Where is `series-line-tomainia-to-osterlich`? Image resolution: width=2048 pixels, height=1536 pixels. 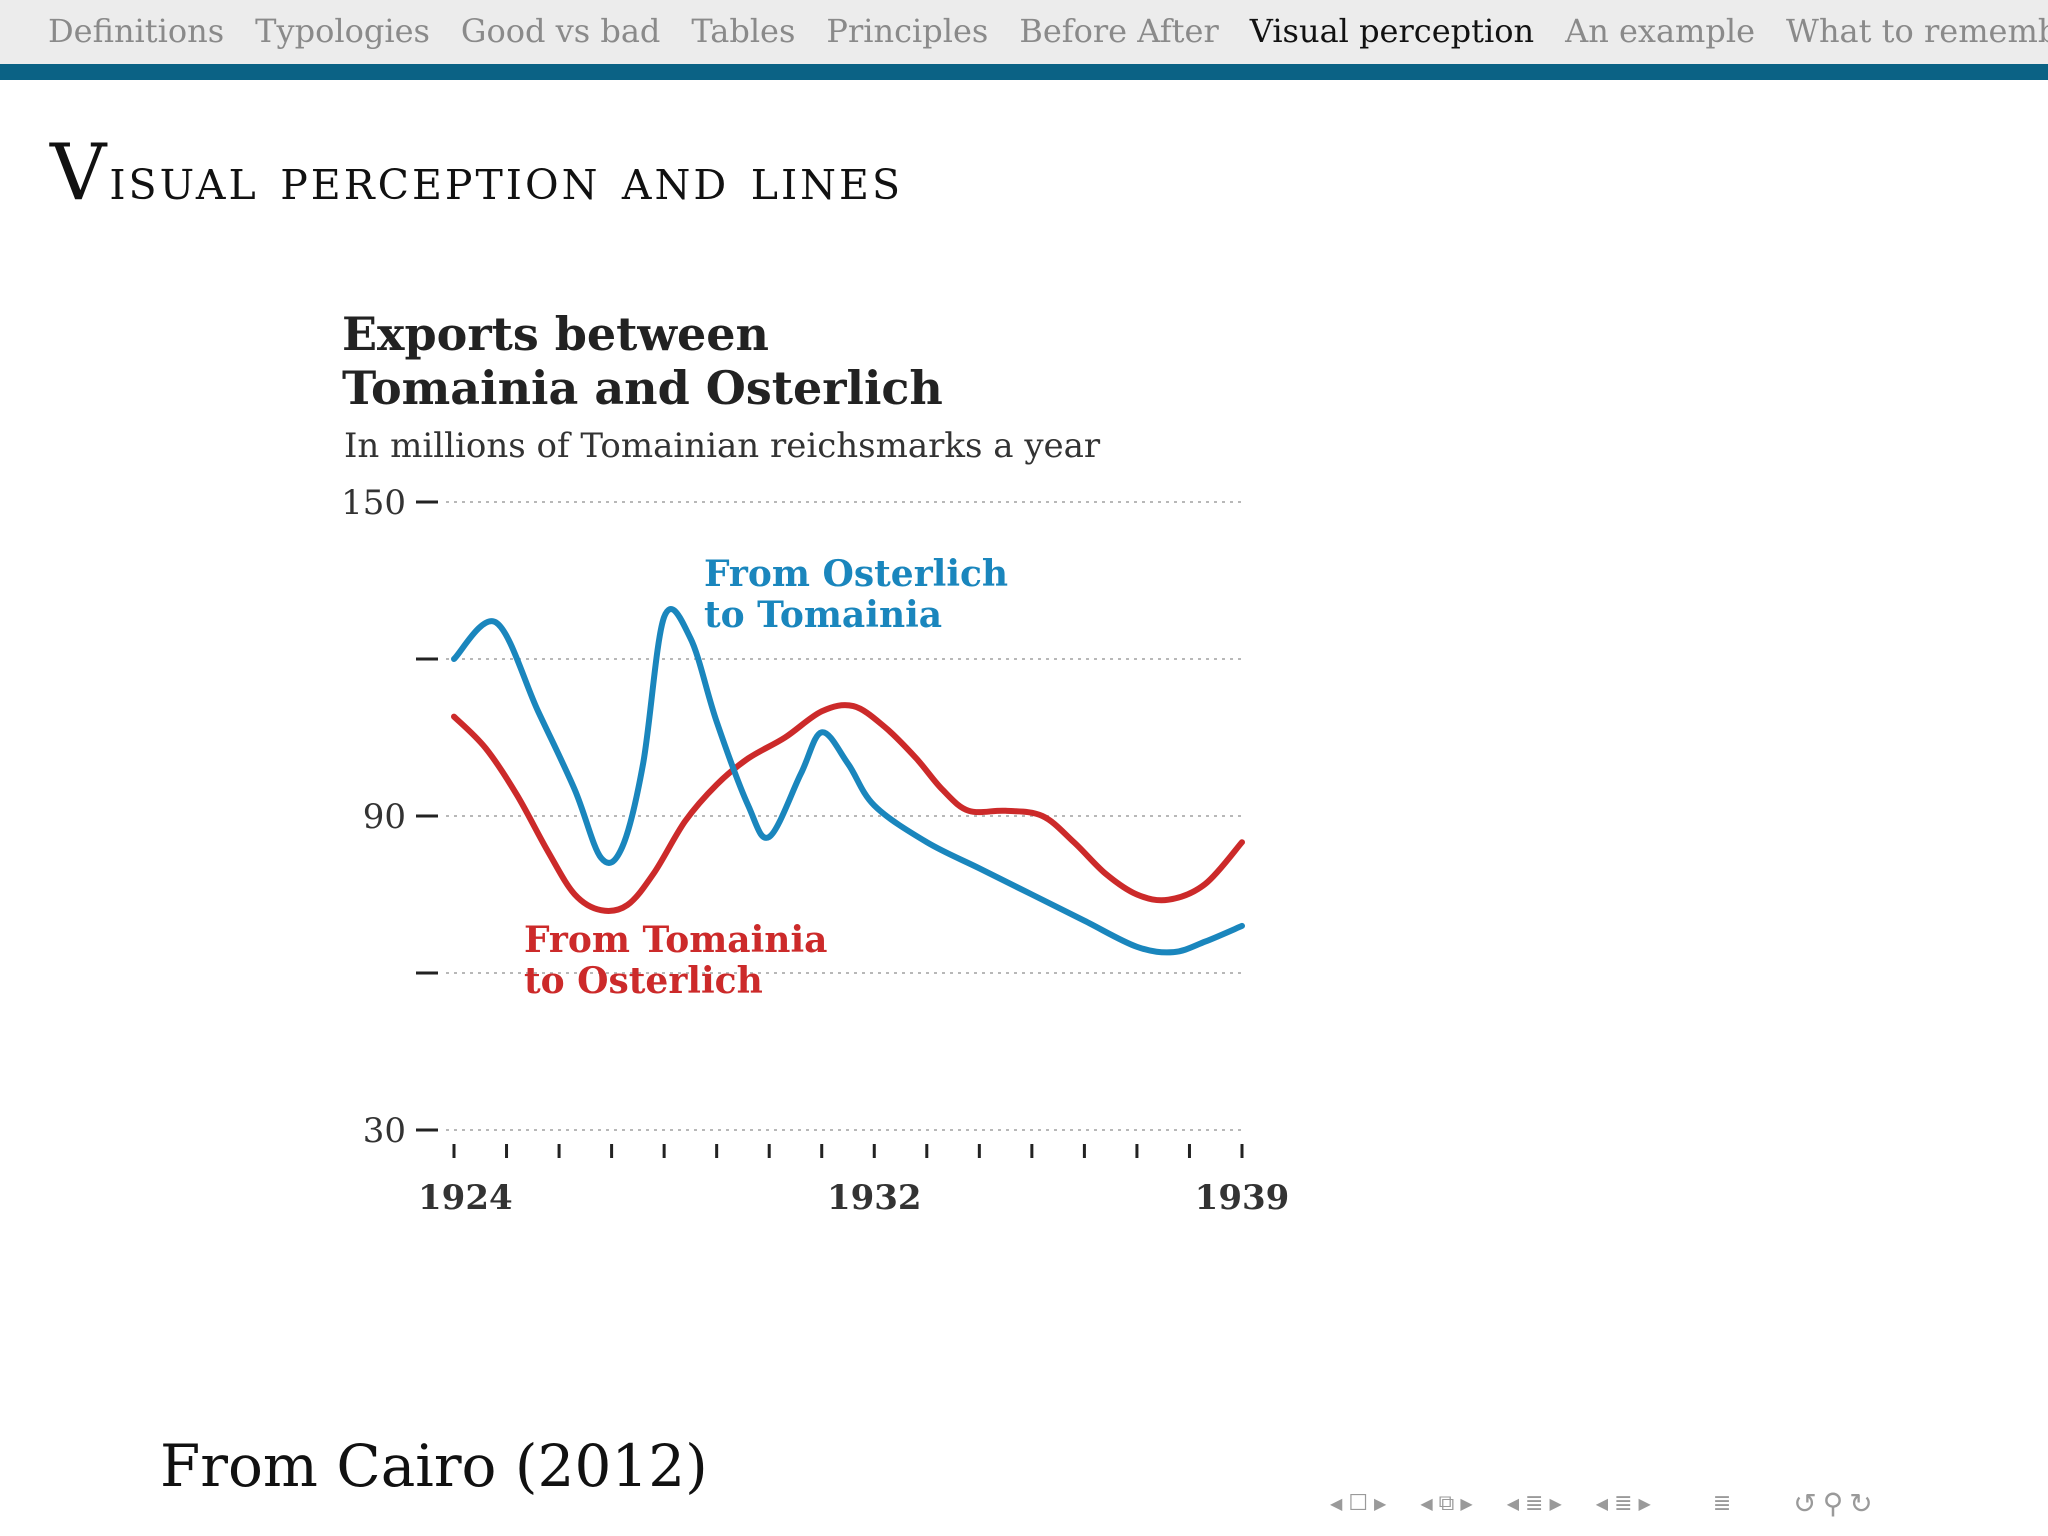 series-line-tomainia-to-osterlich is located at coordinates (848, 808).